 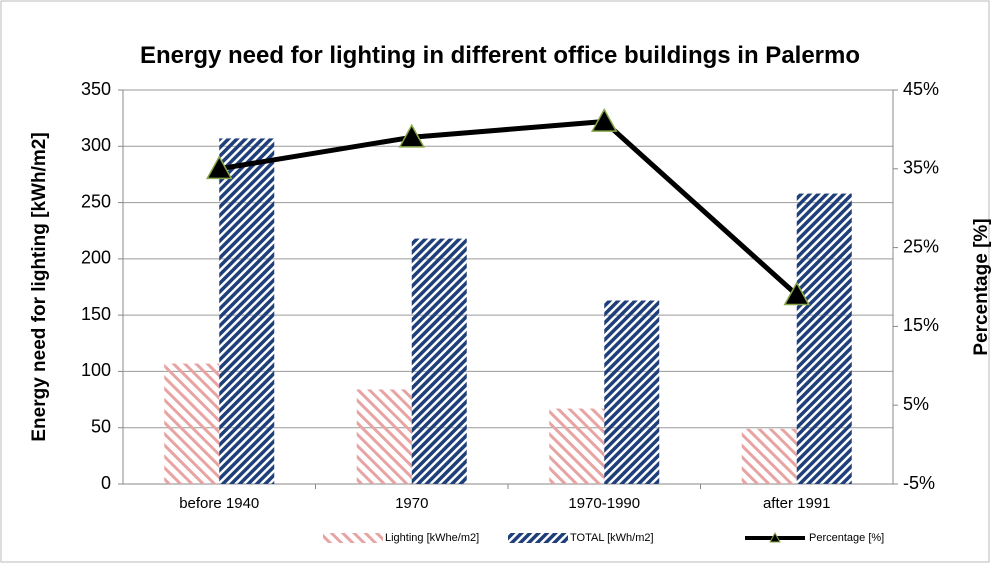 I want to click on y-tick-label: 100, so click(x=96, y=370).